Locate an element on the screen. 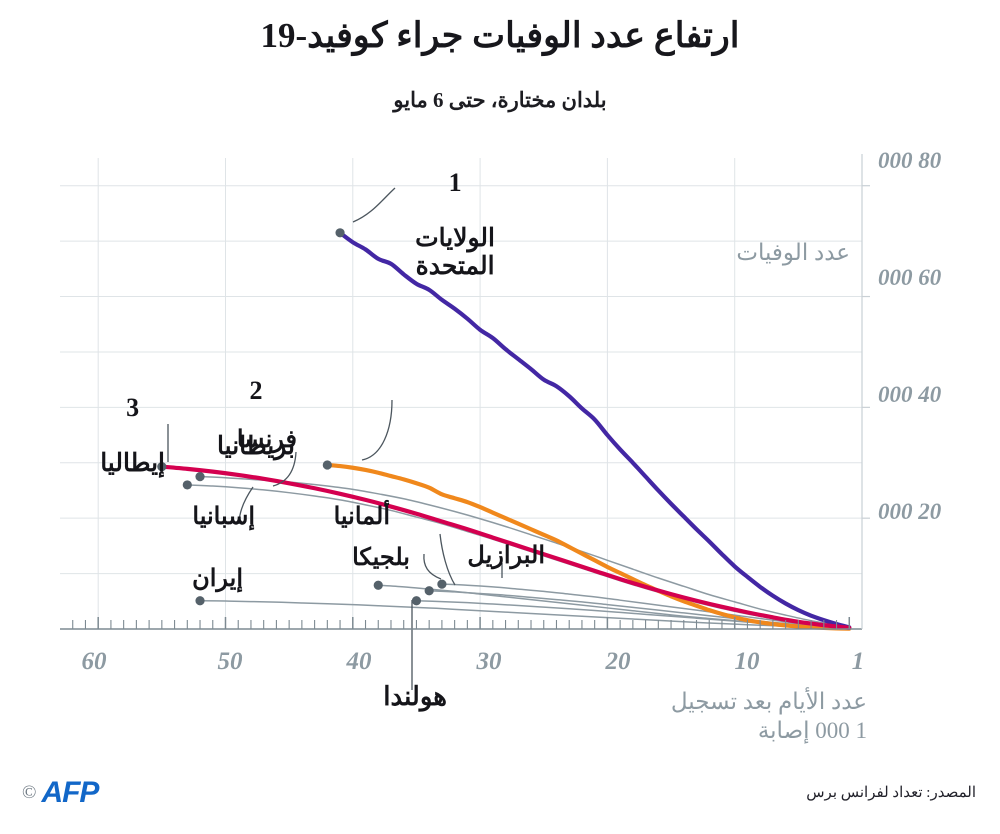 The height and width of the screenshot is (834, 1000). y-tick-20000: 20 000 is located at coordinates (910, 511).